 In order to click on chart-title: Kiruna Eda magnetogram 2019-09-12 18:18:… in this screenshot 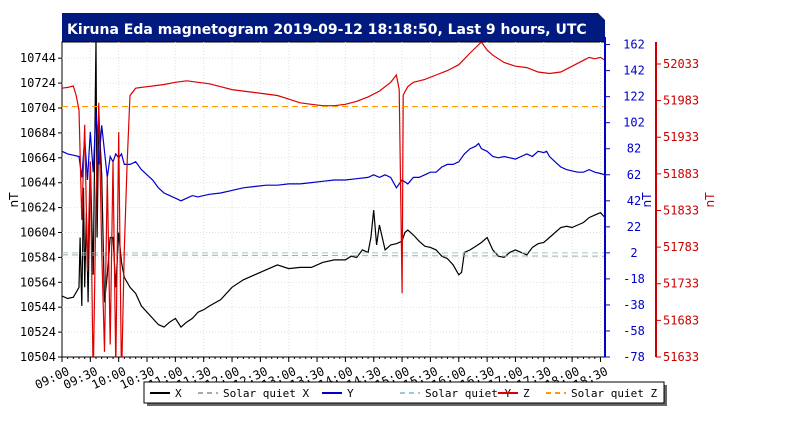, I will do `click(327, 30)`.